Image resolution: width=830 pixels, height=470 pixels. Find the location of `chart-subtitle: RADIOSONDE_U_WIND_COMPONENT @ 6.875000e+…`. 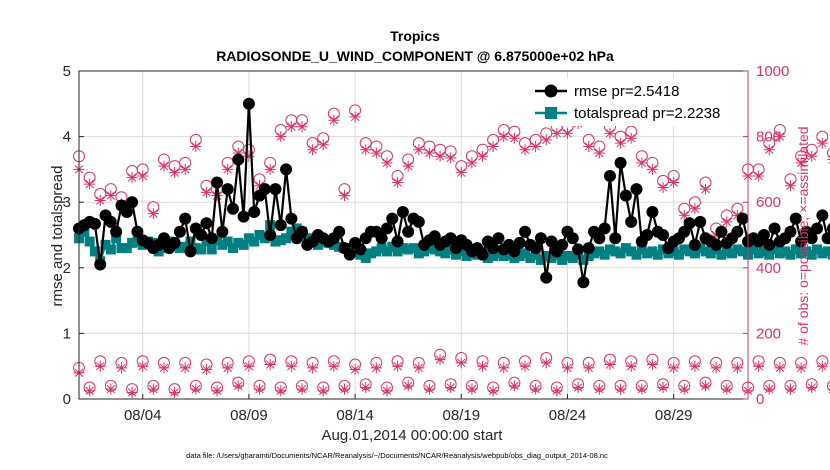

chart-subtitle: RADIOSONDE_U_WIND_COMPONENT @ 6.875000e+… is located at coordinates (415, 56).